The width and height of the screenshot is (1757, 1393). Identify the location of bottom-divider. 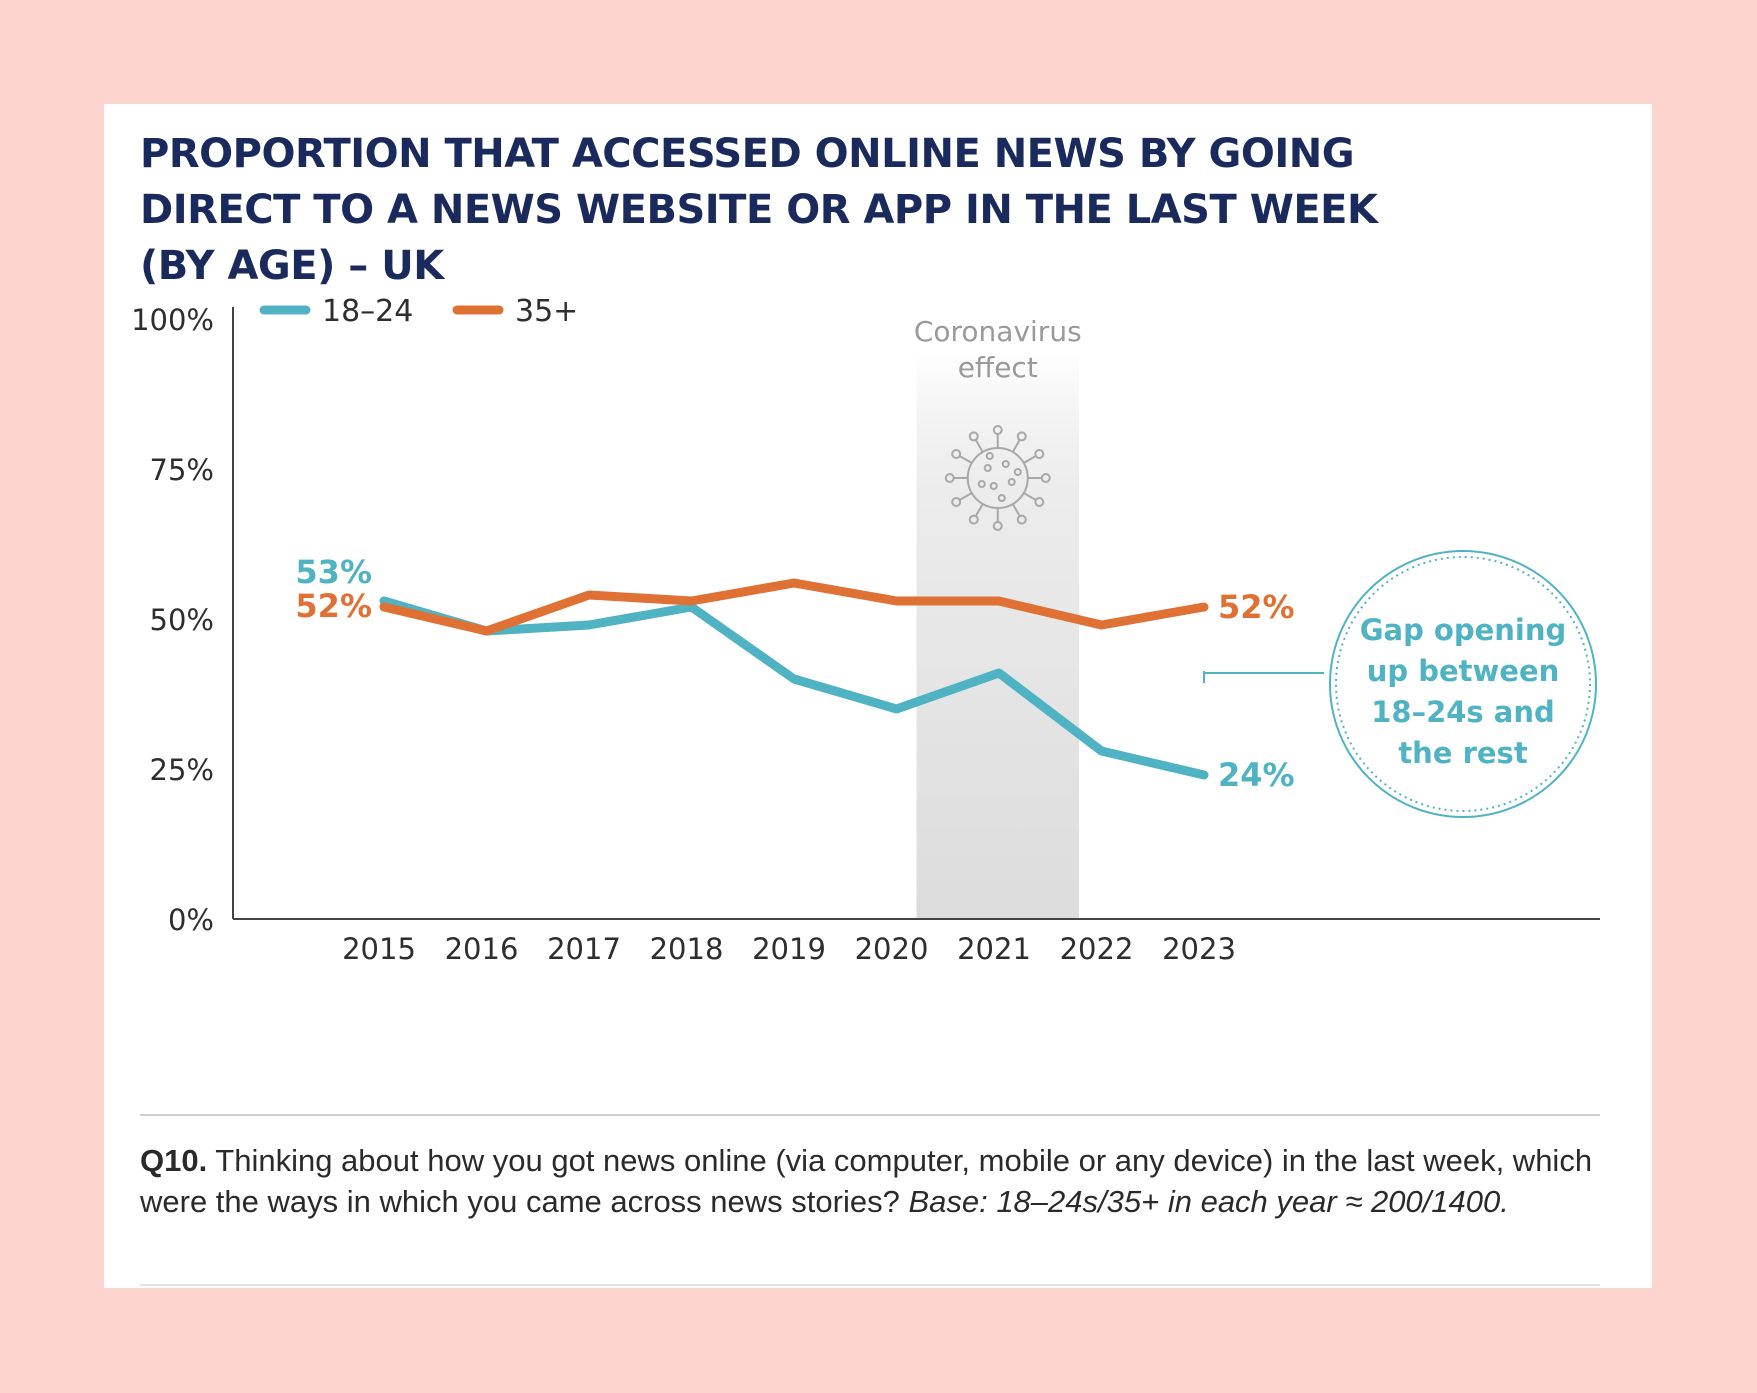
(870, 1285).